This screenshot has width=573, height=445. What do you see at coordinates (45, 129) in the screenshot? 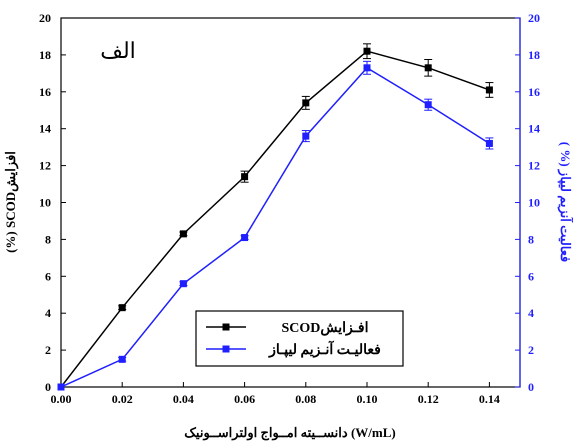
I see `y-tick-label: 14` at bounding box center [45, 129].